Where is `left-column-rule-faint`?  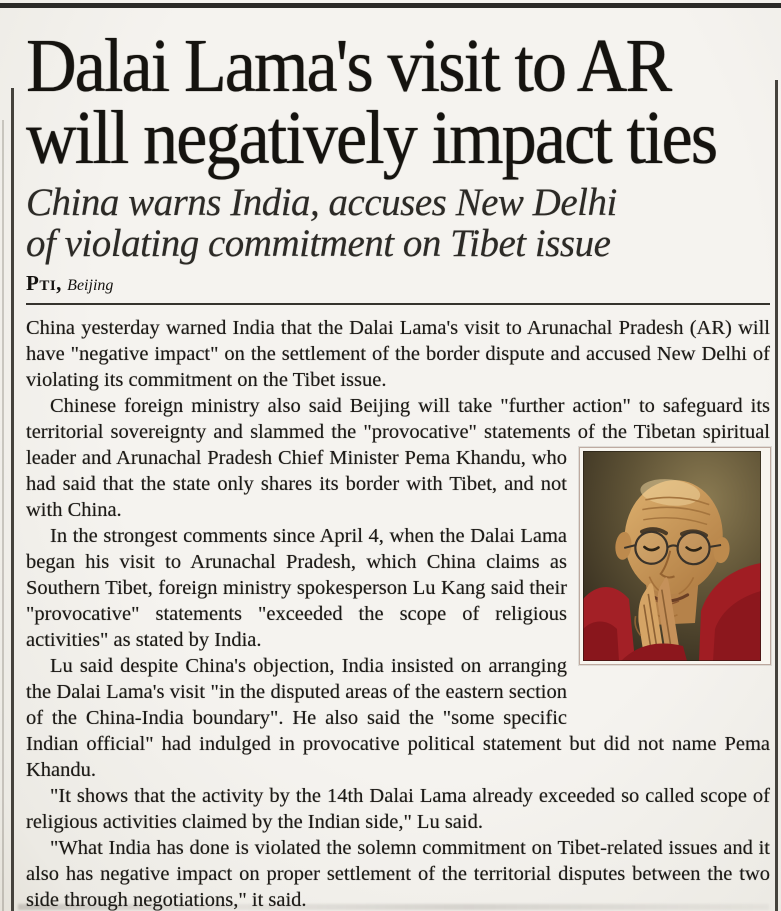 left-column-rule-faint is located at coordinates (3, 515).